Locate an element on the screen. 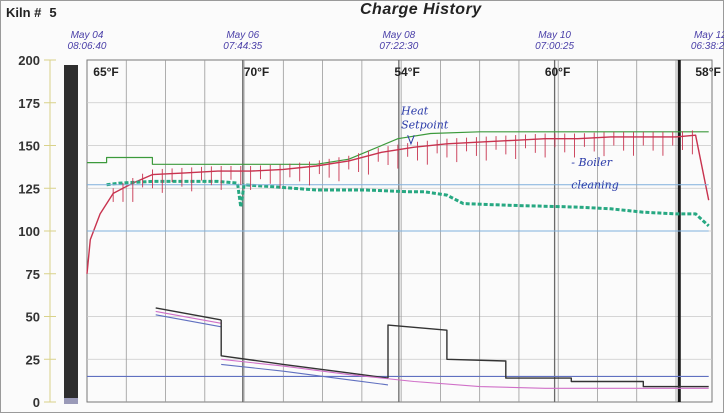  timestamp-date: May 08 is located at coordinates (399, 35).